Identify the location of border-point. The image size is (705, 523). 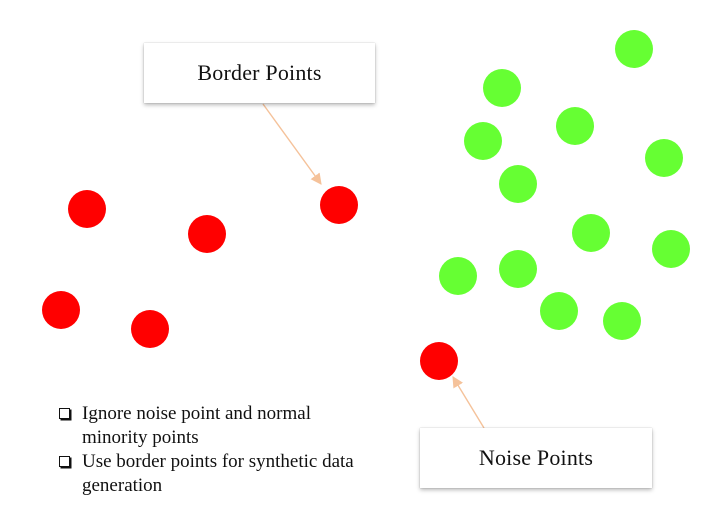
(339, 205).